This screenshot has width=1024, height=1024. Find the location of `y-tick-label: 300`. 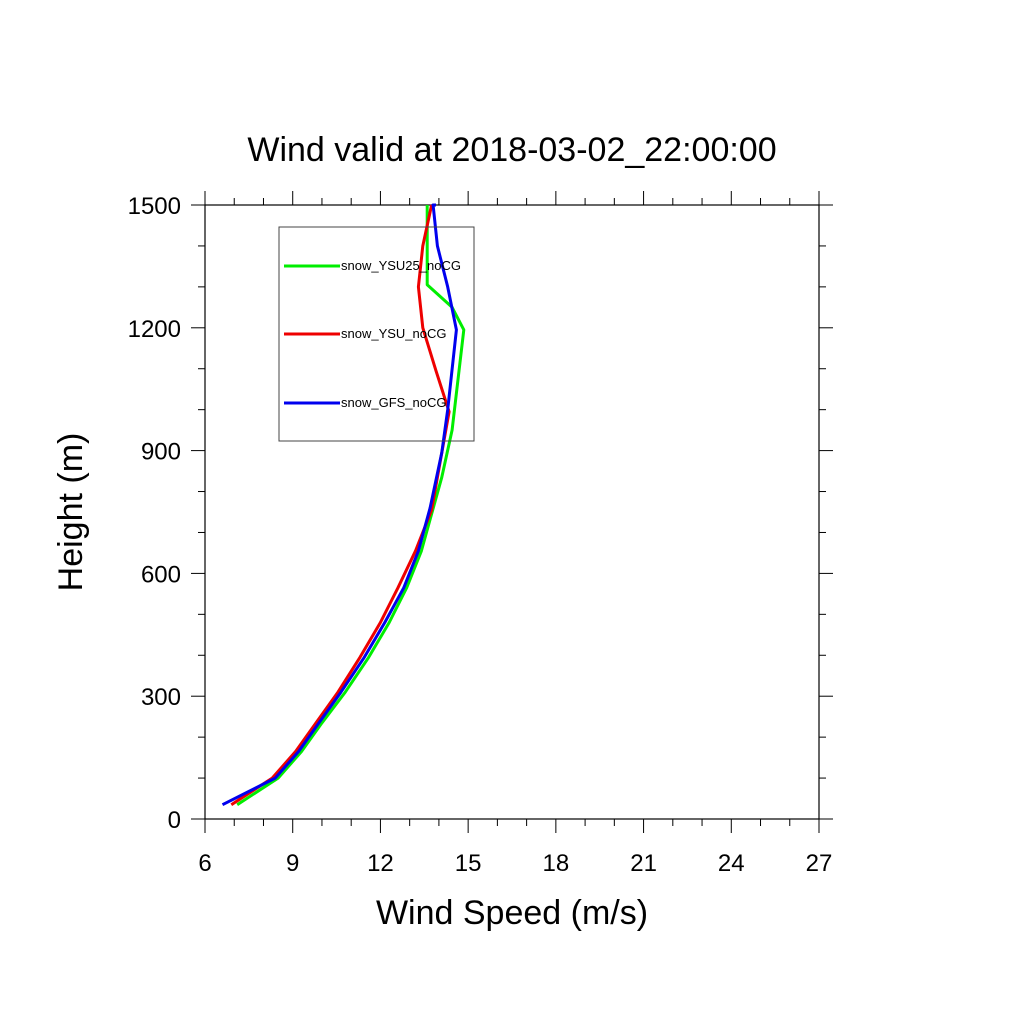

y-tick-label: 300 is located at coordinates (161, 697).